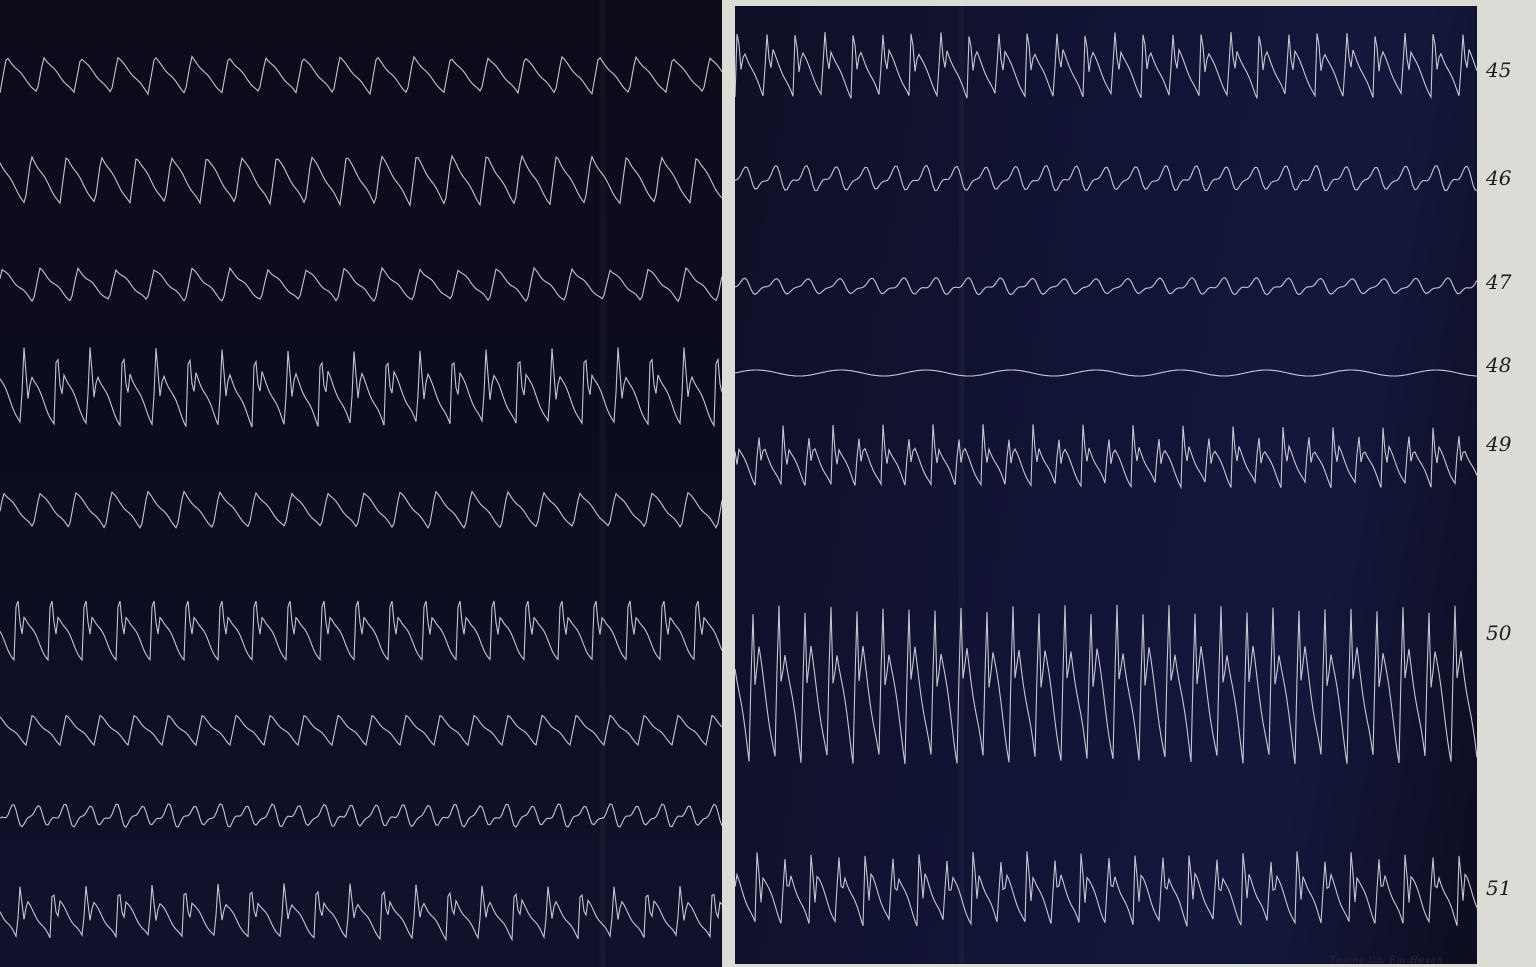 This screenshot has height=967, width=1536. Describe the element at coordinates (1499, 178) in the screenshot. I see `row-label-46: 46` at that location.